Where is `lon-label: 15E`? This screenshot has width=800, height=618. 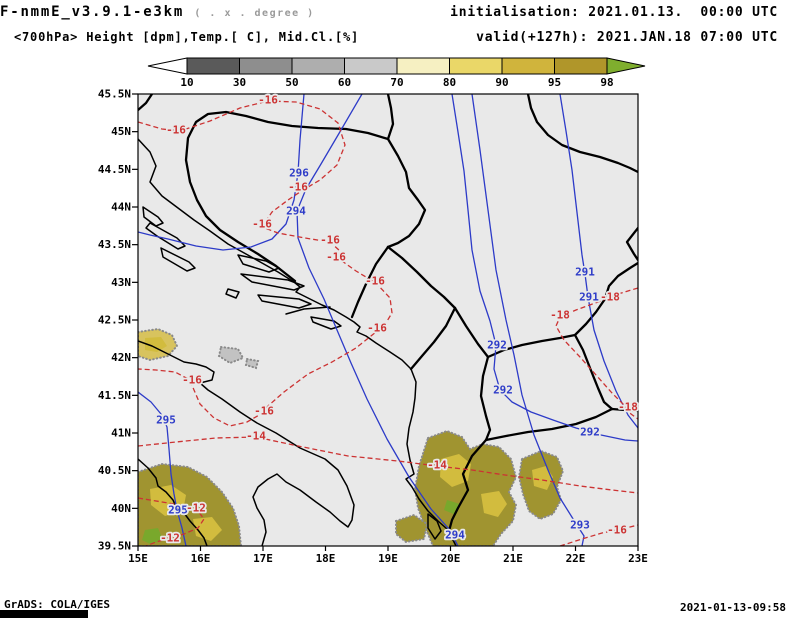
lon-label: 15E is located at coordinates (138, 558).